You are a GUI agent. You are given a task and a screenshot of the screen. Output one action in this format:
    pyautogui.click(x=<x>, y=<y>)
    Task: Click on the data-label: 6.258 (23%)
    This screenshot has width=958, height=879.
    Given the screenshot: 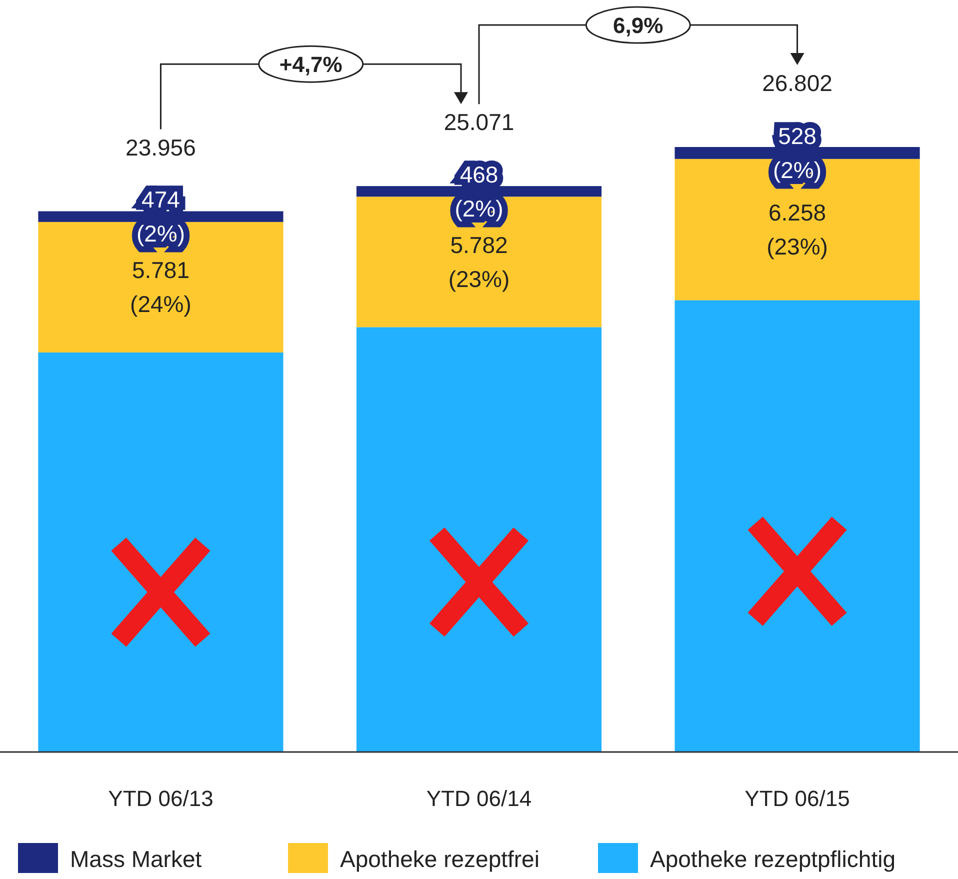 What is the action you would take?
    pyautogui.click(x=797, y=230)
    